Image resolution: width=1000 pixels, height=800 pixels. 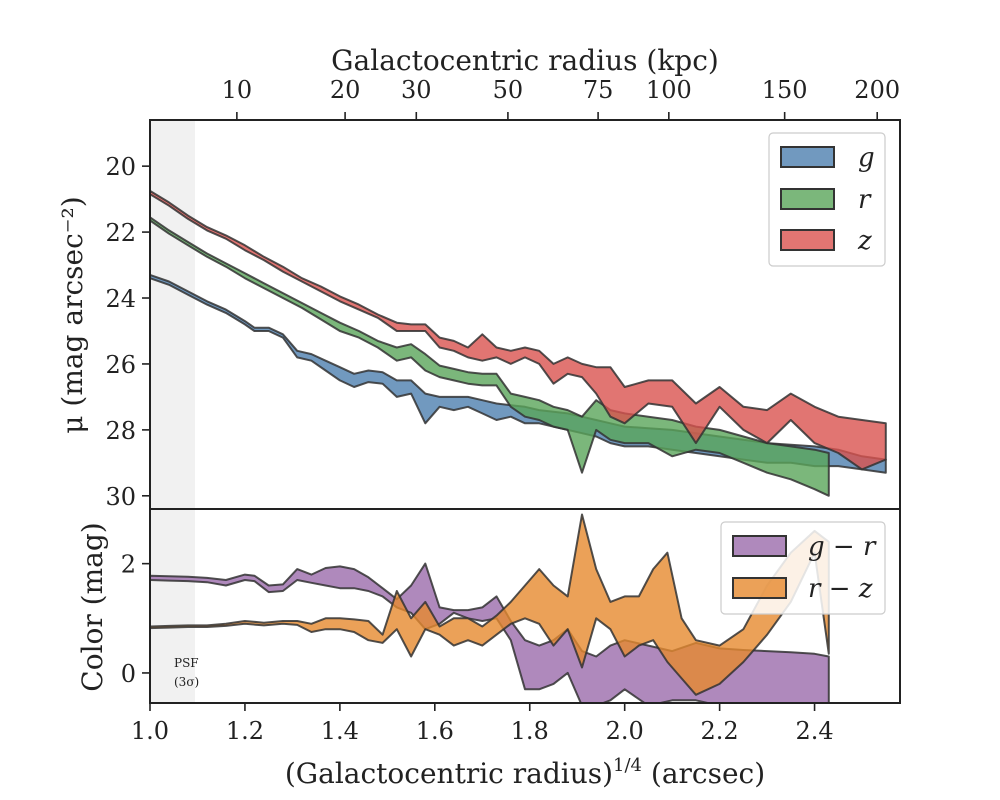 I want to click on legend-swatch-z, so click(x=807, y=240).